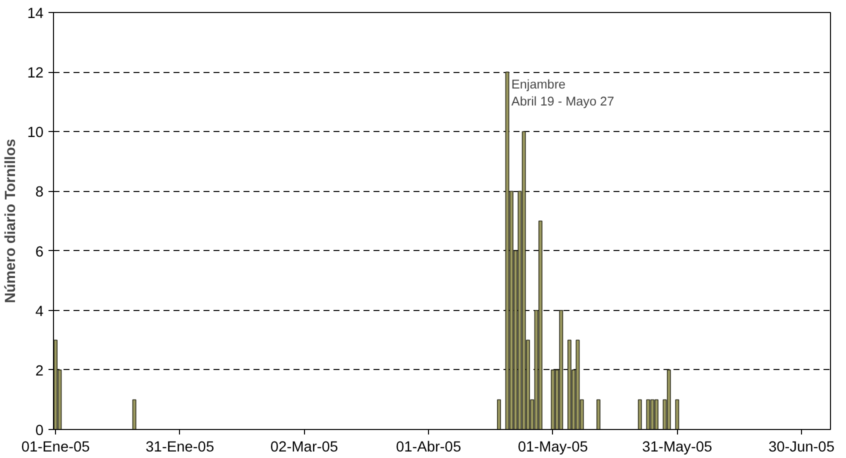 This screenshot has width=846, height=458. What do you see at coordinates (39, 431) in the screenshot?
I see `y-tick-label: 0` at bounding box center [39, 431].